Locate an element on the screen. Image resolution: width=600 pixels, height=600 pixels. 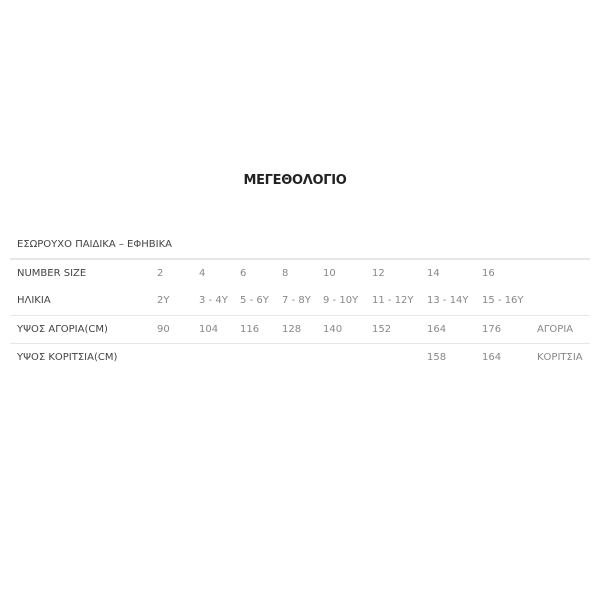
table-row: NUMBER SIZE 2 4 6 8 10 12 14 16 is located at coordinates (300, 273).